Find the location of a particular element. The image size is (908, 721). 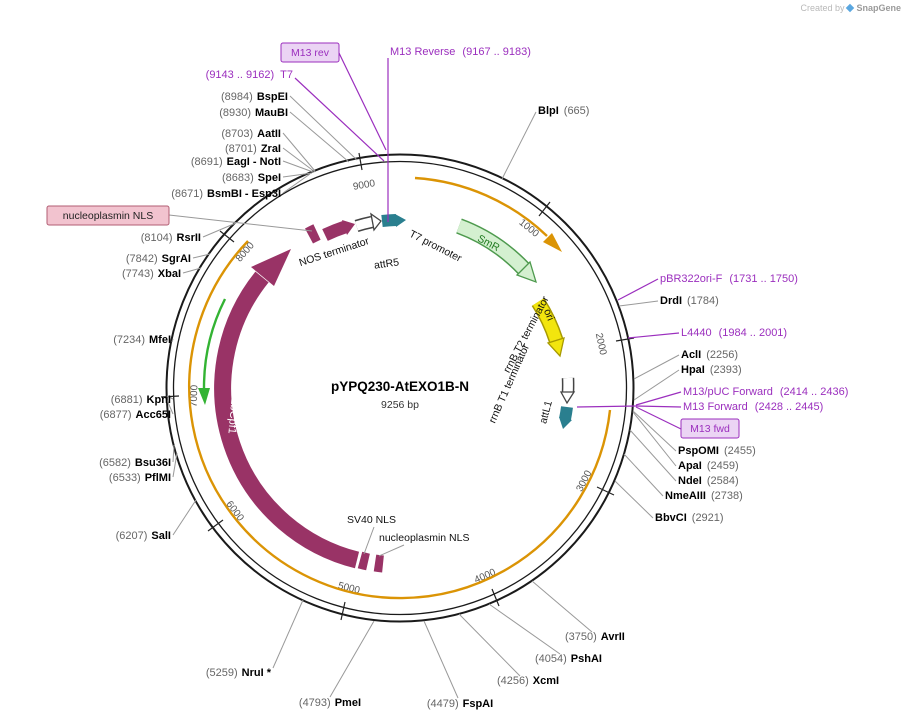

snapgene-logo-icon is located at coordinates (850, 8).